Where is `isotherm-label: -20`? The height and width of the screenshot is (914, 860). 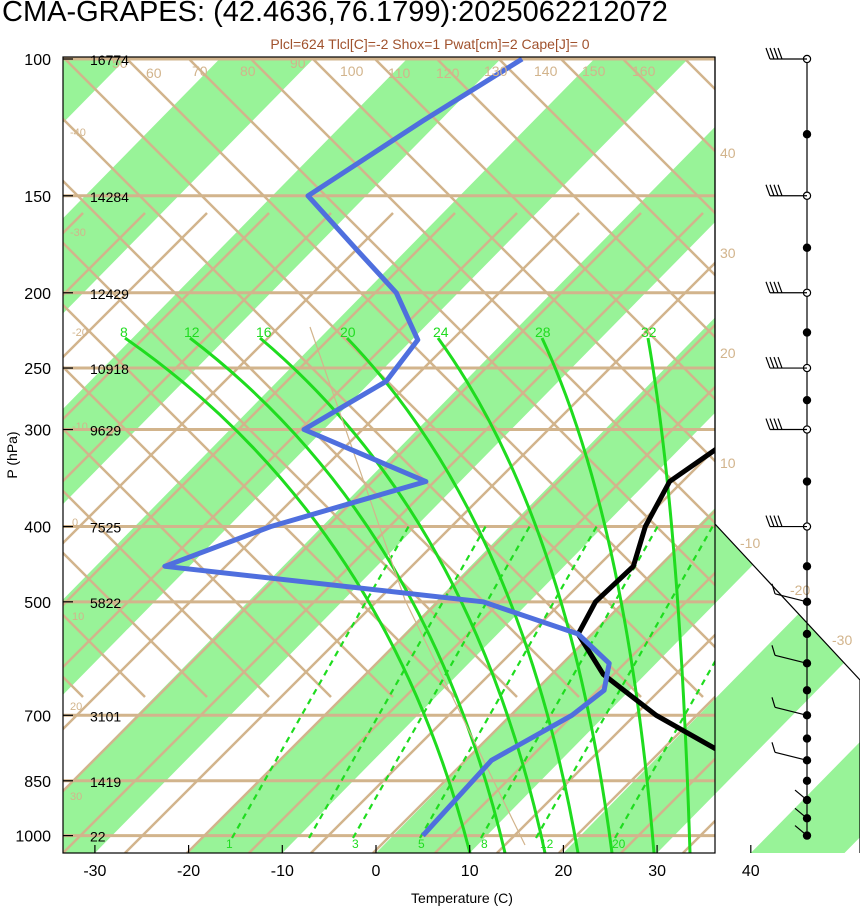 isotherm-label: -20 is located at coordinates (80, 333).